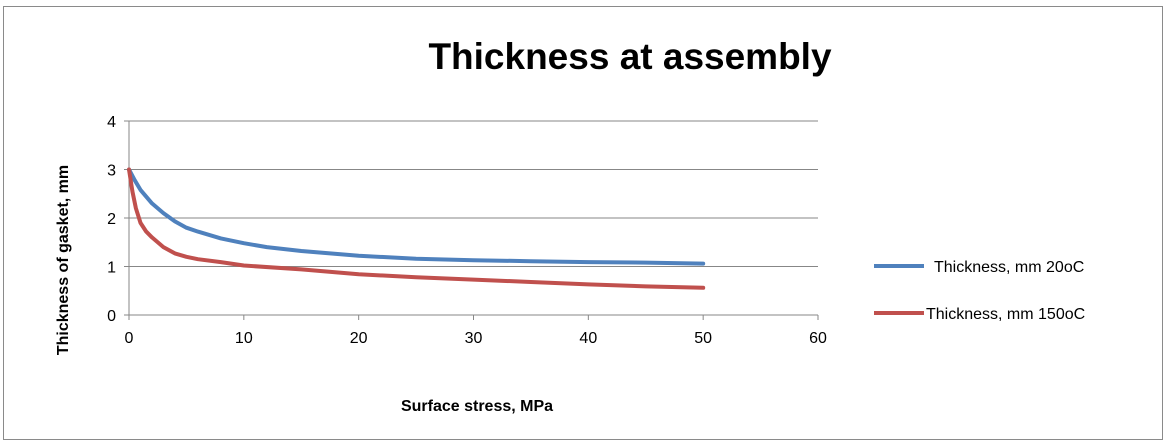 The width and height of the screenshot is (1168, 446). Describe the element at coordinates (818, 338) in the screenshot. I see `x-tick-label: 60` at that location.